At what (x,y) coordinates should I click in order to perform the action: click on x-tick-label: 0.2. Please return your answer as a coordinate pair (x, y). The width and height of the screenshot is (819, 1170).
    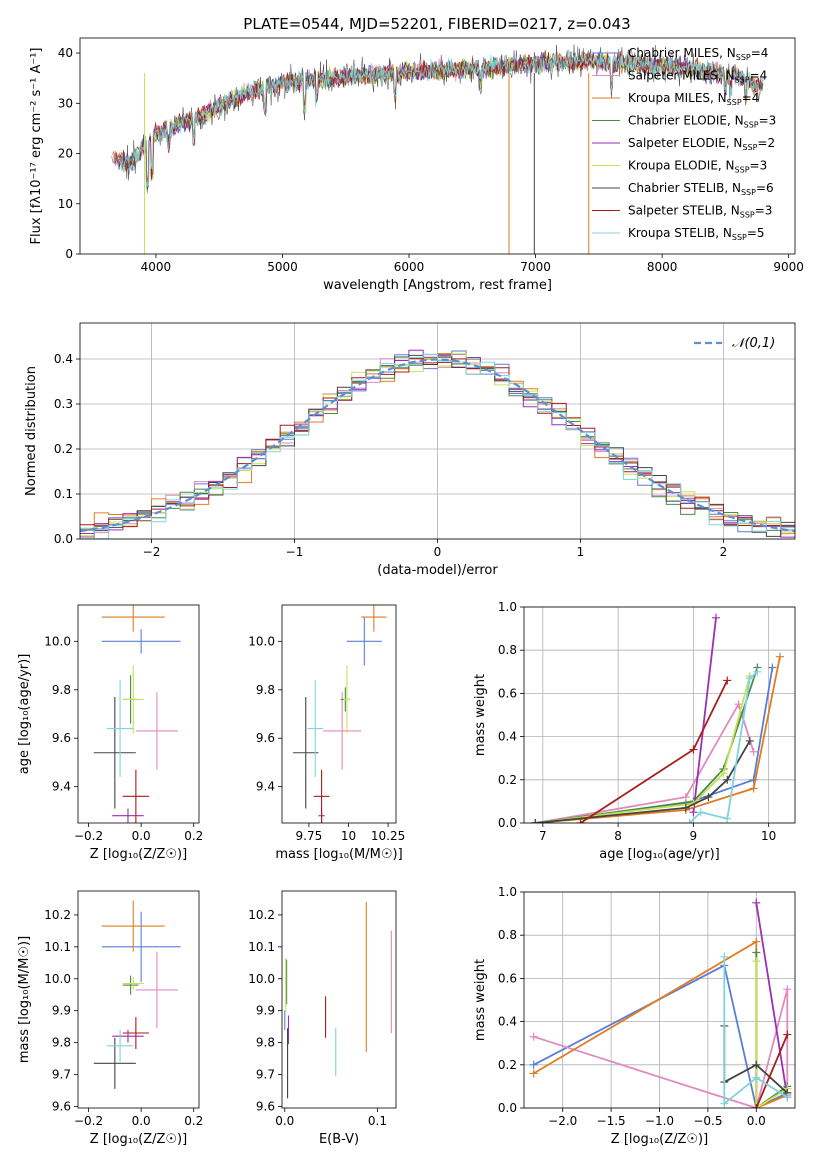
    Looking at the image, I should click on (193, 836).